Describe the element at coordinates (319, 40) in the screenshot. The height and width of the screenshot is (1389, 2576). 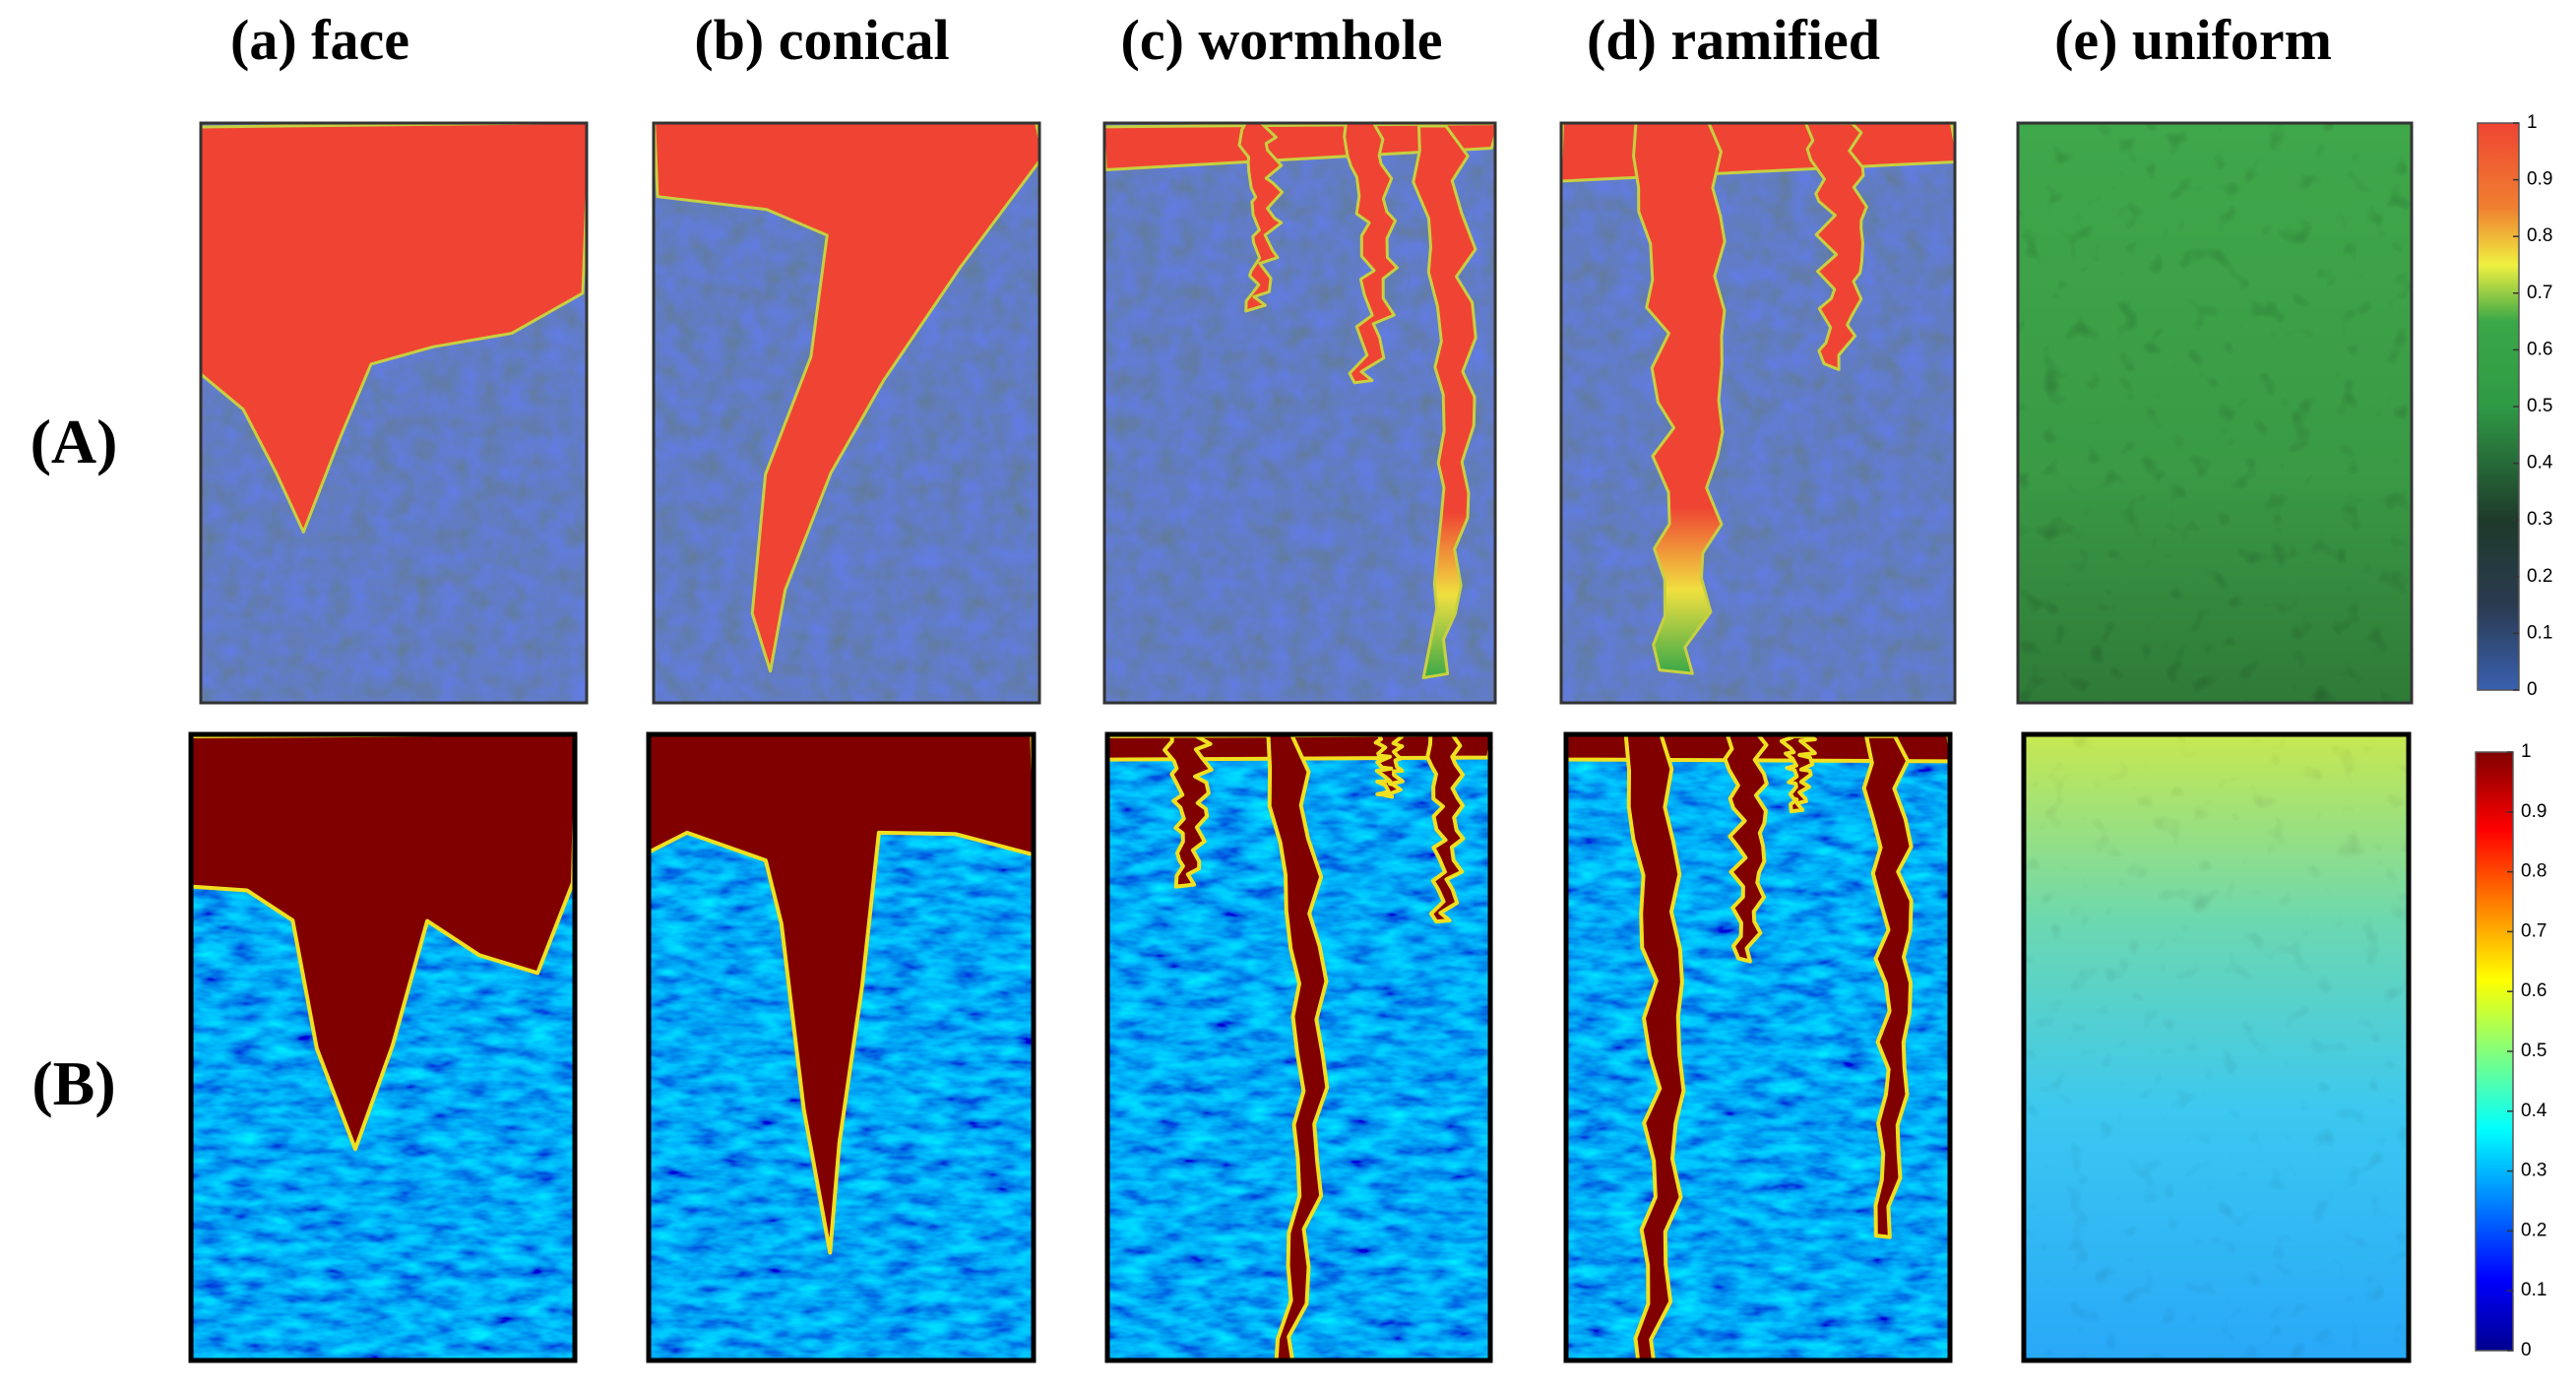
I see `column-label: (a) face` at that location.